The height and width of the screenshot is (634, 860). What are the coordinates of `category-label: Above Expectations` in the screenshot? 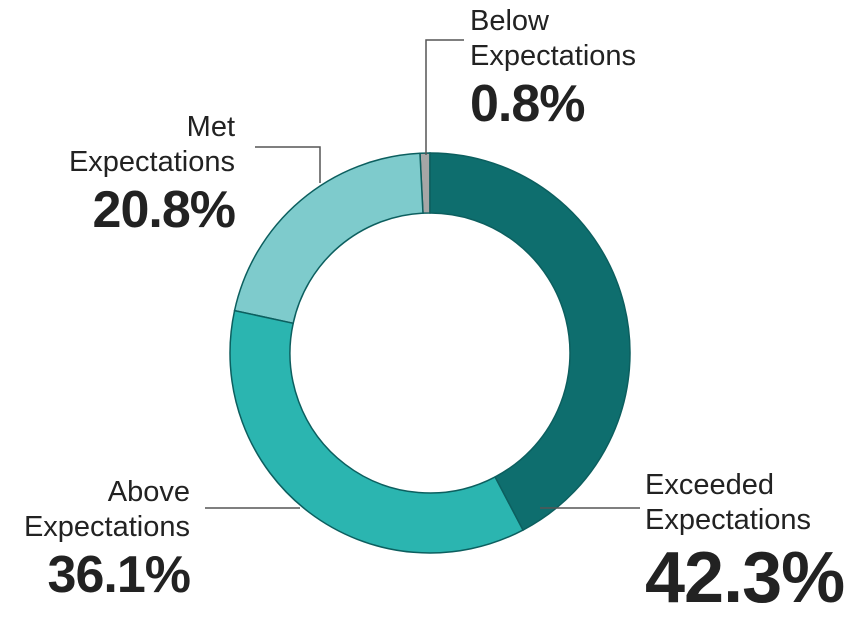 It's located at (106, 509).